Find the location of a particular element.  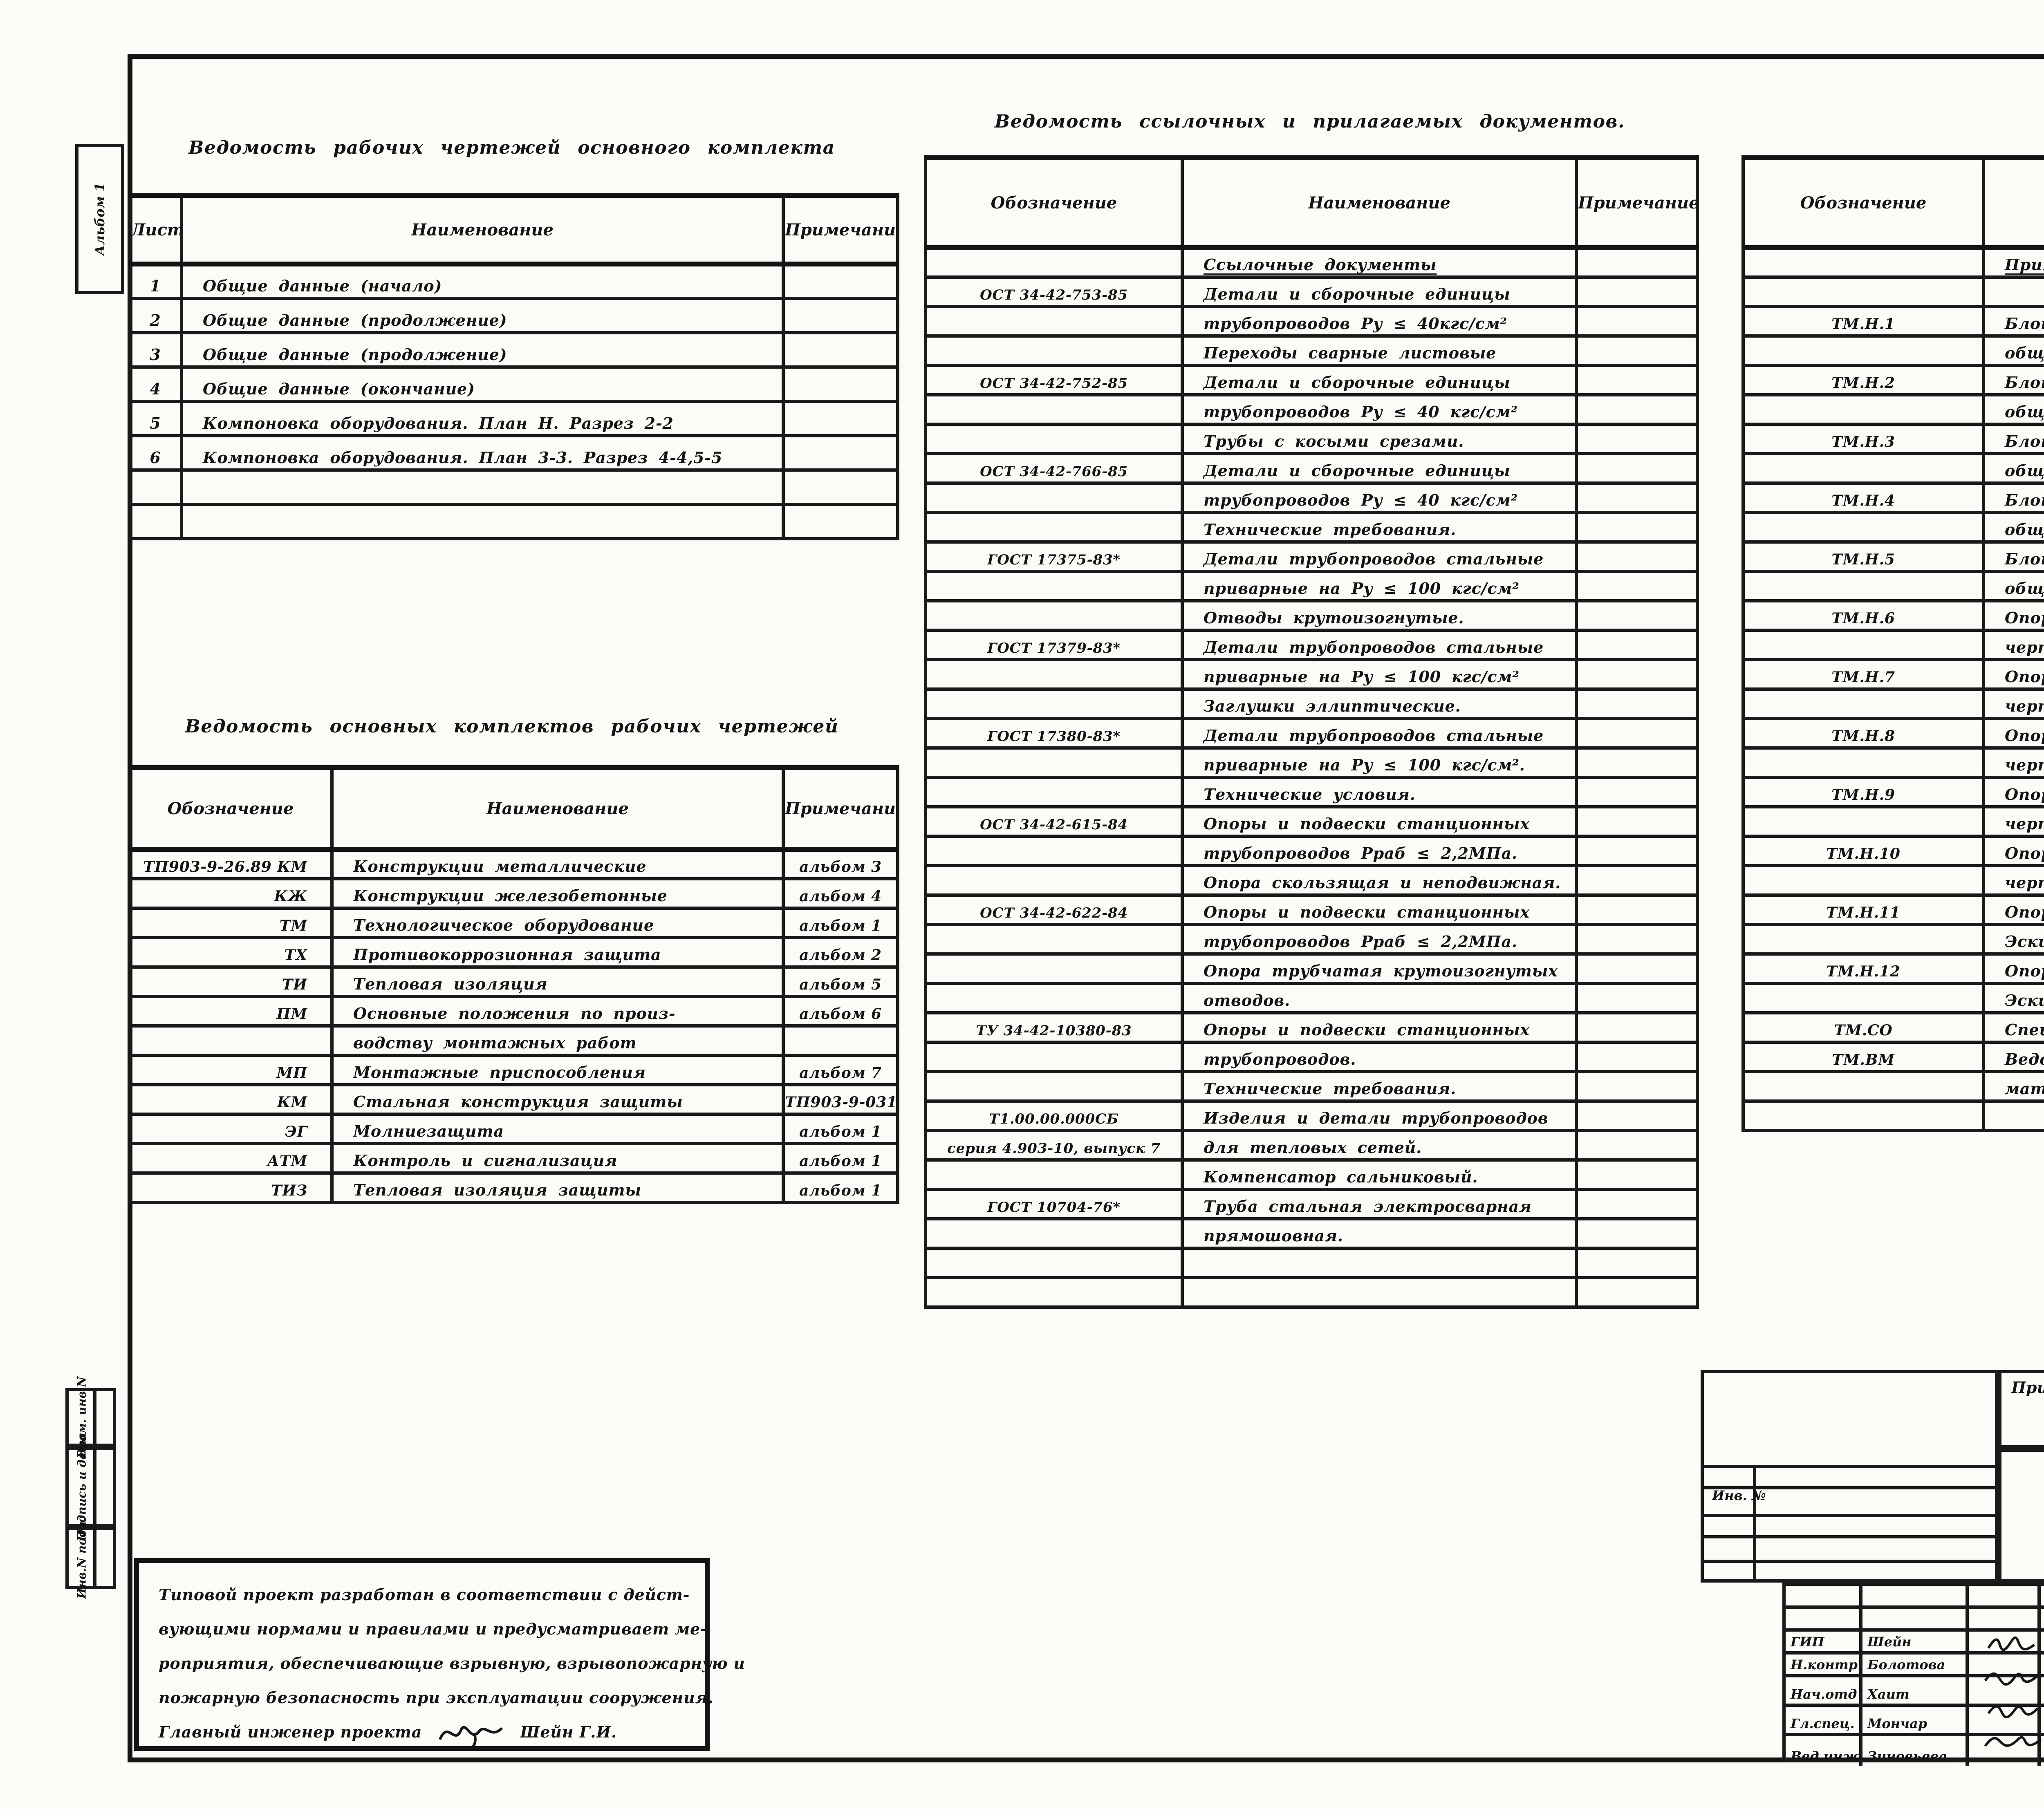

table-cell: для тепловых сетей. is located at coordinates (1379, 1145).